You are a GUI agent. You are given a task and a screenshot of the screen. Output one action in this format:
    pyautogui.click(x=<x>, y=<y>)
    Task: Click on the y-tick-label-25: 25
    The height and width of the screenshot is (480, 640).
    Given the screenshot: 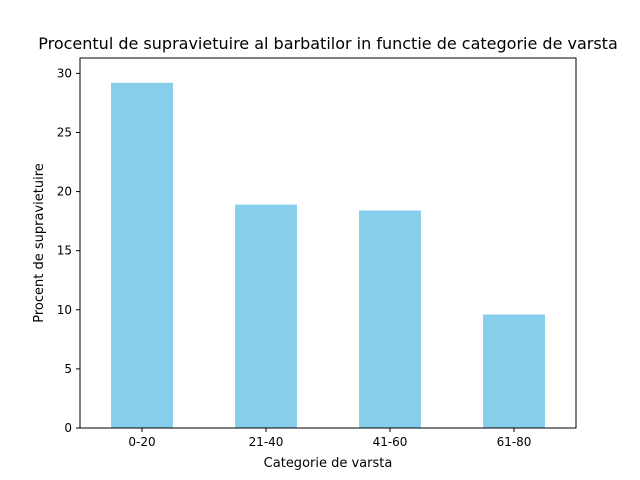 What is the action you would take?
    pyautogui.click(x=64, y=132)
    